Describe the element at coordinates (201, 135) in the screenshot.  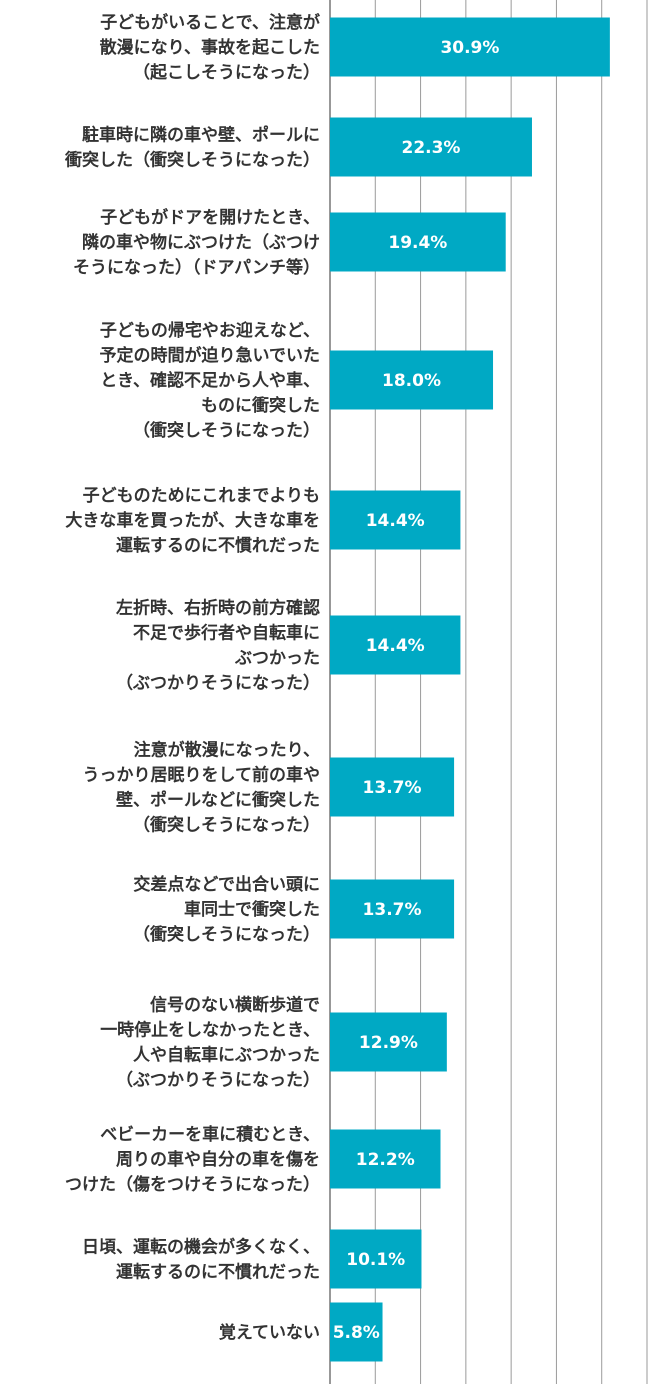
I see `category-label: 駐車時に隣の車や壁、ポールに` at that location.